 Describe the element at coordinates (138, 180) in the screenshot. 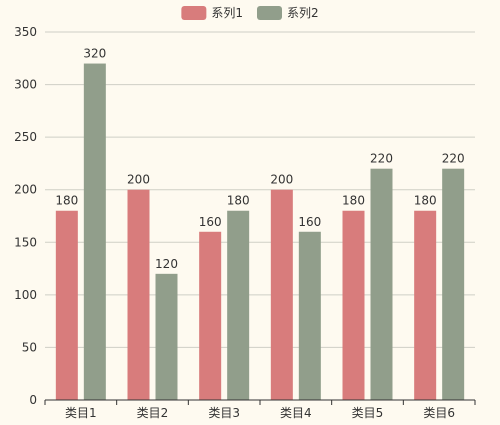

I see `data-label-series1-cat2: 200` at that location.